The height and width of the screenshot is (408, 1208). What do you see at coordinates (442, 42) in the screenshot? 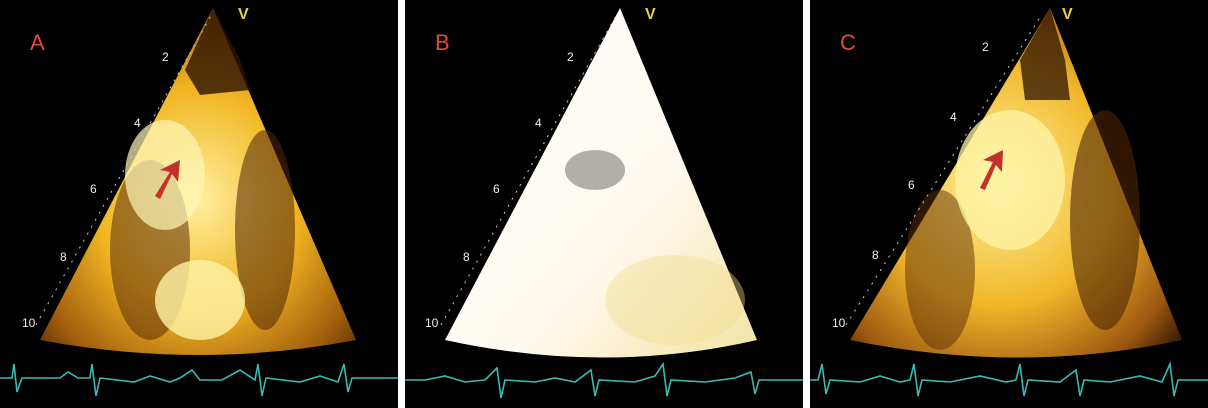
I see `panel-label: B` at bounding box center [442, 42].